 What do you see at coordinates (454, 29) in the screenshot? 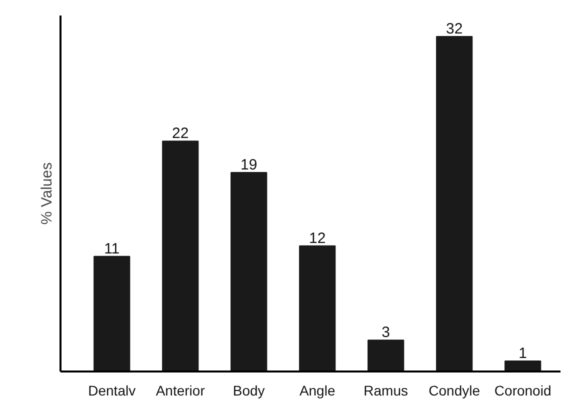
I see `data-label: 32` at bounding box center [454, 29].